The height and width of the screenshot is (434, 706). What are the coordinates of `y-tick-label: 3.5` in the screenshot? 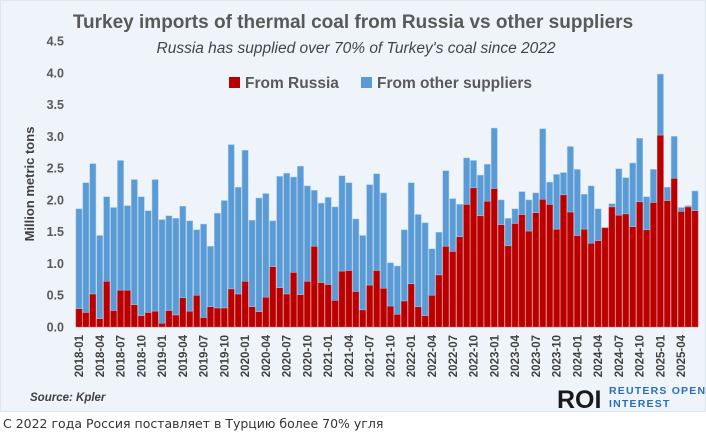 It's located at (55, 105).